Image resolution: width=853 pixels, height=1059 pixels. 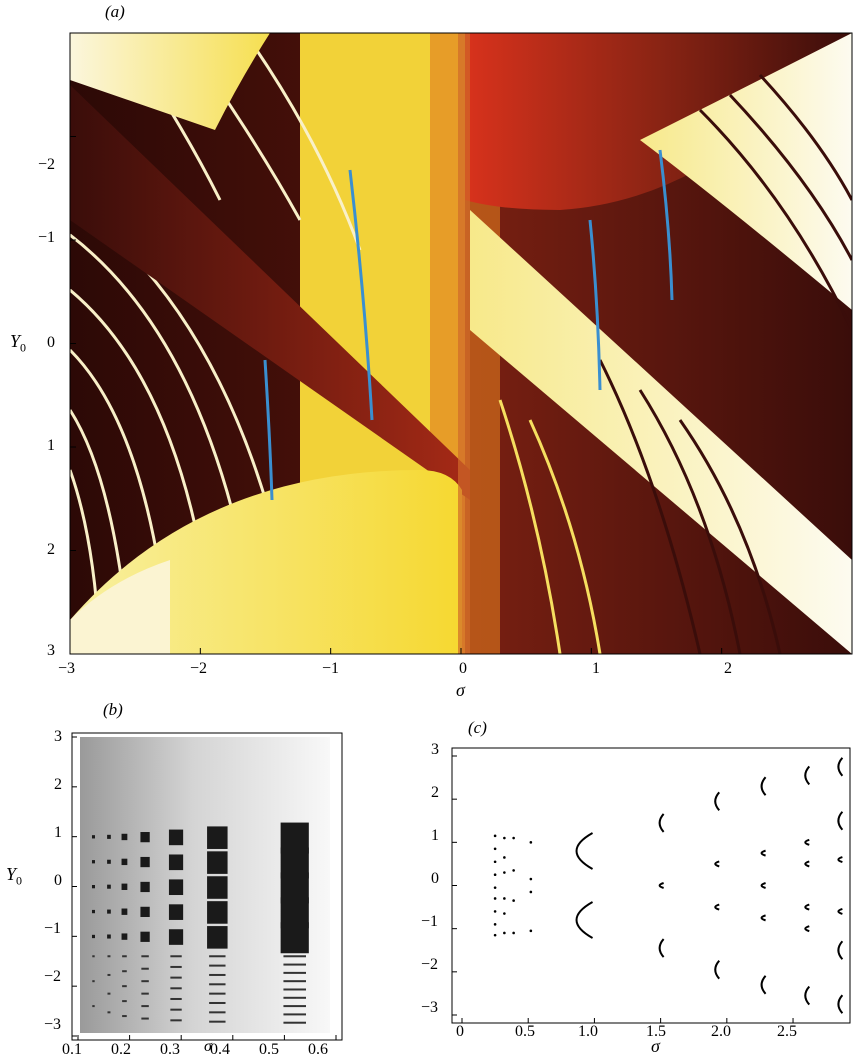 What do you see at coordinates (51, 549) in the screenshot?
I see `a-y-tick: 2` at bounding box center [51, 549].